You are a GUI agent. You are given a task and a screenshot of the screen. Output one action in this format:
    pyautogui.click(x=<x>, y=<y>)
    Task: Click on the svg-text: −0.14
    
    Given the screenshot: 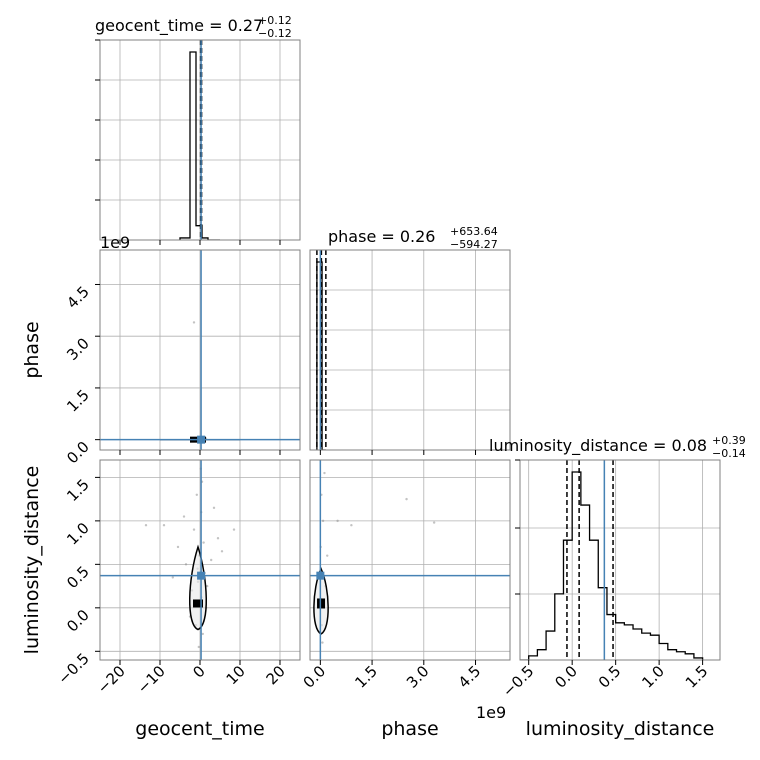 What is the action you would take?
    pyautogui.click(x=729, y=453)
    